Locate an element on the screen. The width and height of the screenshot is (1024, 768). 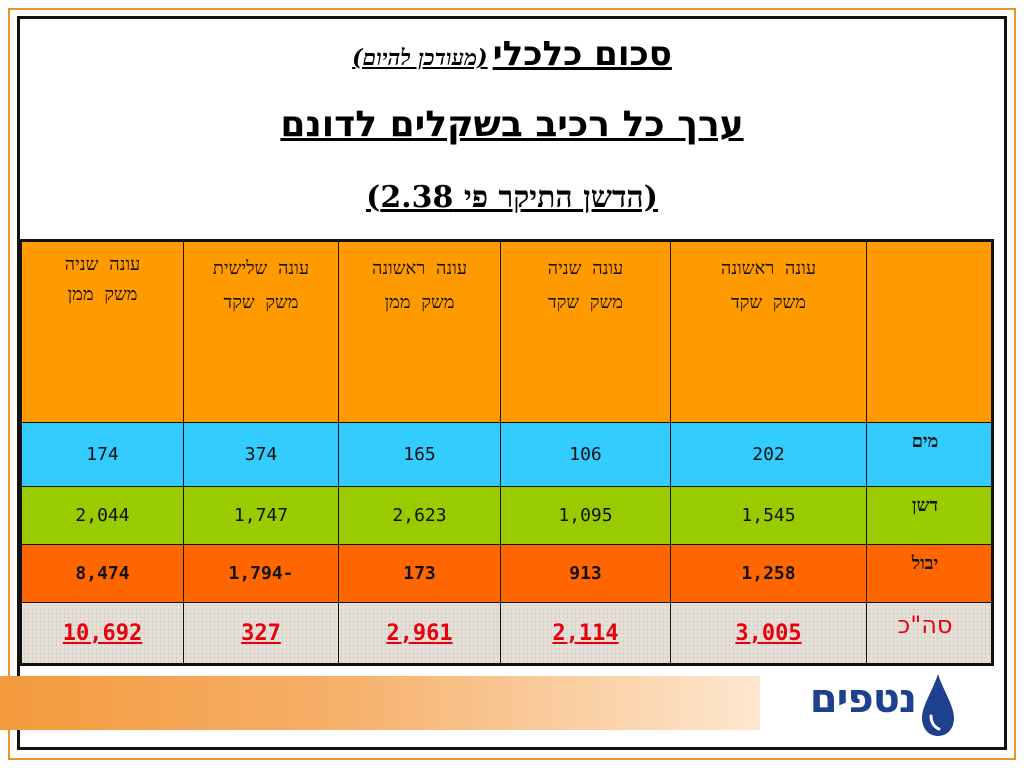
table-row-fertilizer: דשן 1,545 1,095 2,623 1,747 2,044 is located at coordinates (506, 515).